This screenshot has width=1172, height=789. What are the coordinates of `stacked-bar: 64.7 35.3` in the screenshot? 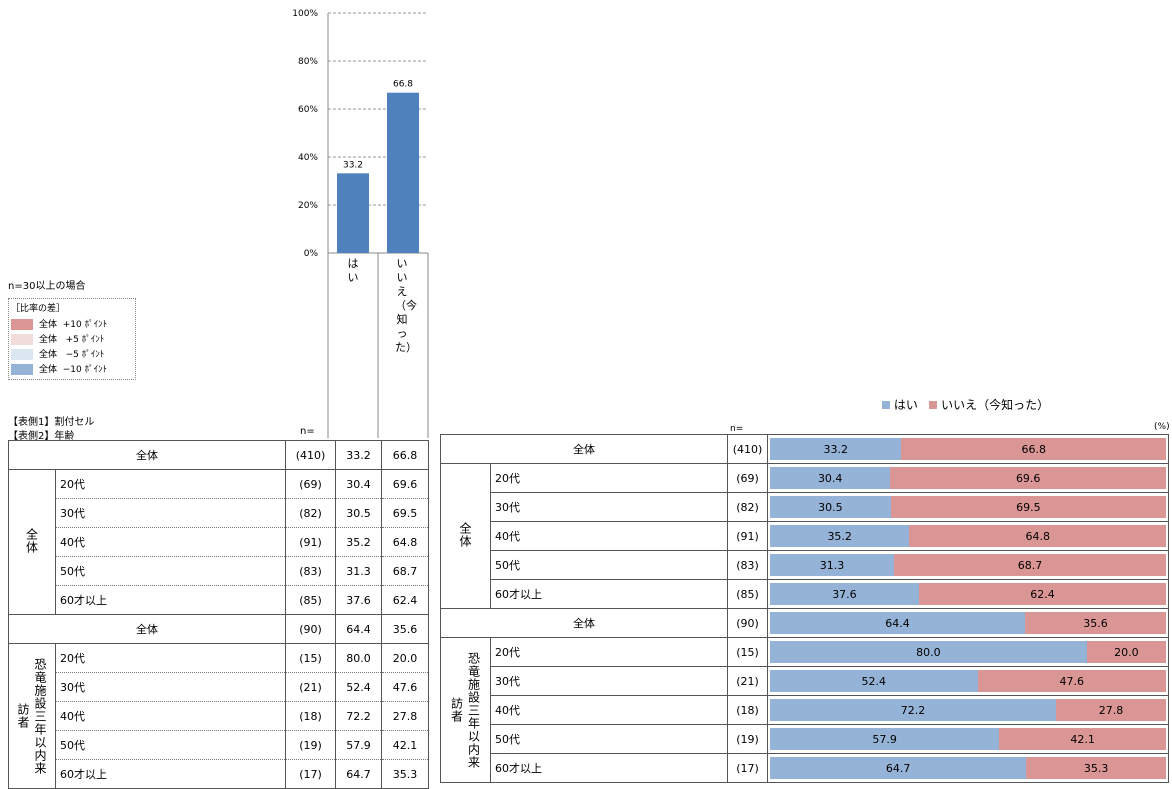 It's located at (968, 768).